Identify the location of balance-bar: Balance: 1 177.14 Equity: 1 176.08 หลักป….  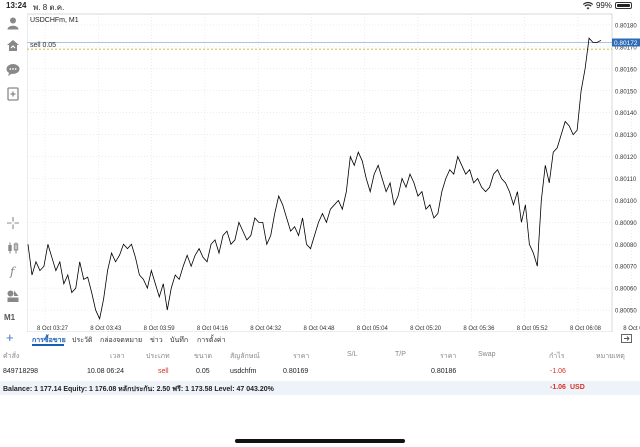
(320, 388).